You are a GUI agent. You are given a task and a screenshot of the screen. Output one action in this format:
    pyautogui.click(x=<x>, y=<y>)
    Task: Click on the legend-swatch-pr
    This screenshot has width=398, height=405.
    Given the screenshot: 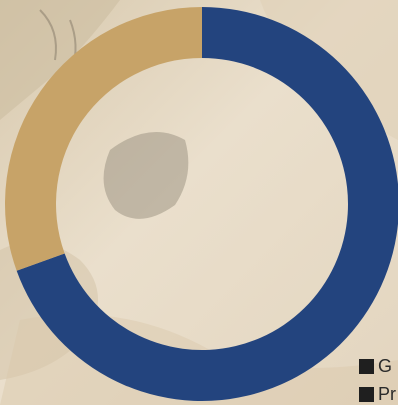 What is the action you would take?
    pyautogui.click(x=366, y=394)
    